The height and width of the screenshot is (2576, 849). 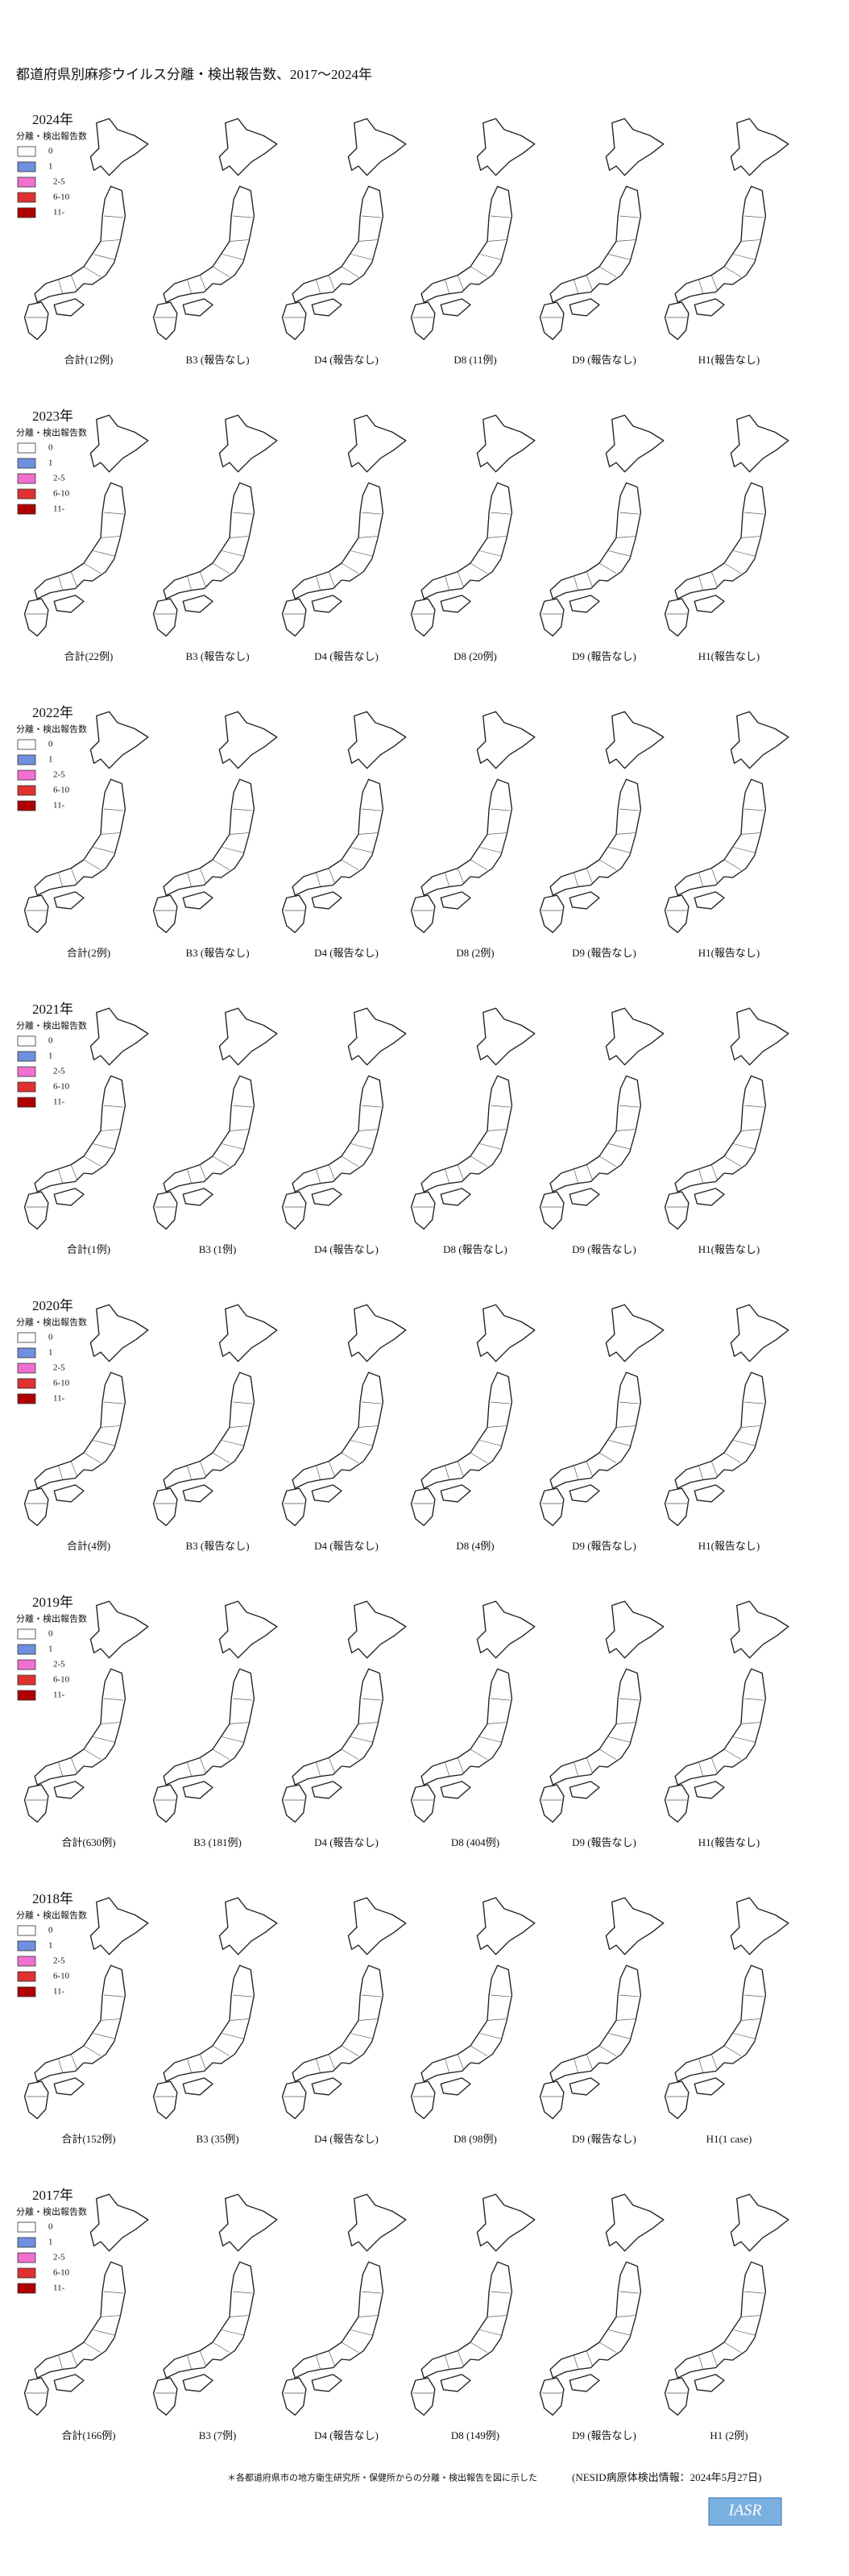 I want to click on logo-box, so click(x=745, y=2511).